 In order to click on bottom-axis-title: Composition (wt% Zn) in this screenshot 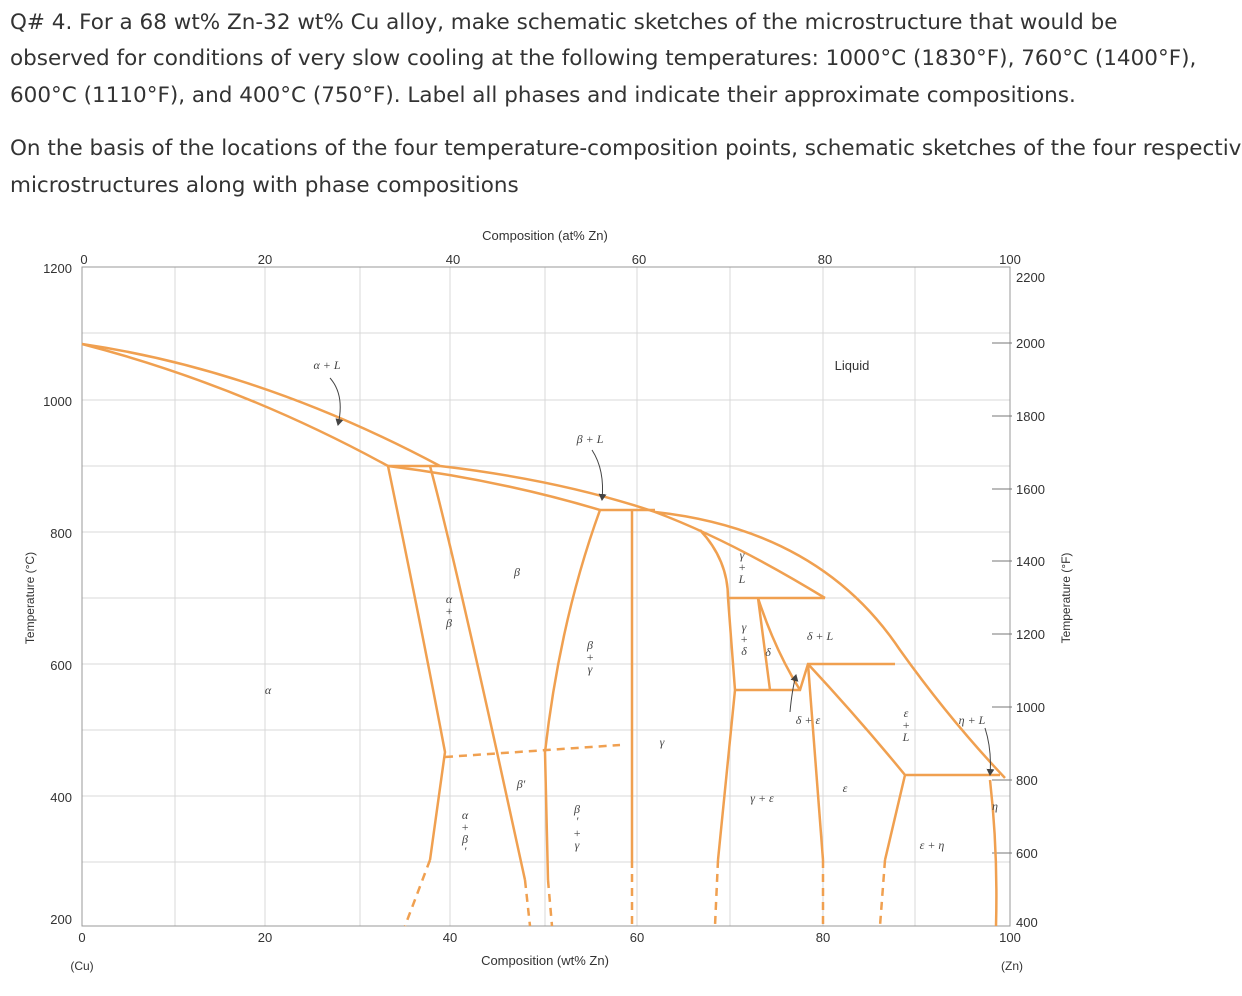, I will do `click(545, 960)`.